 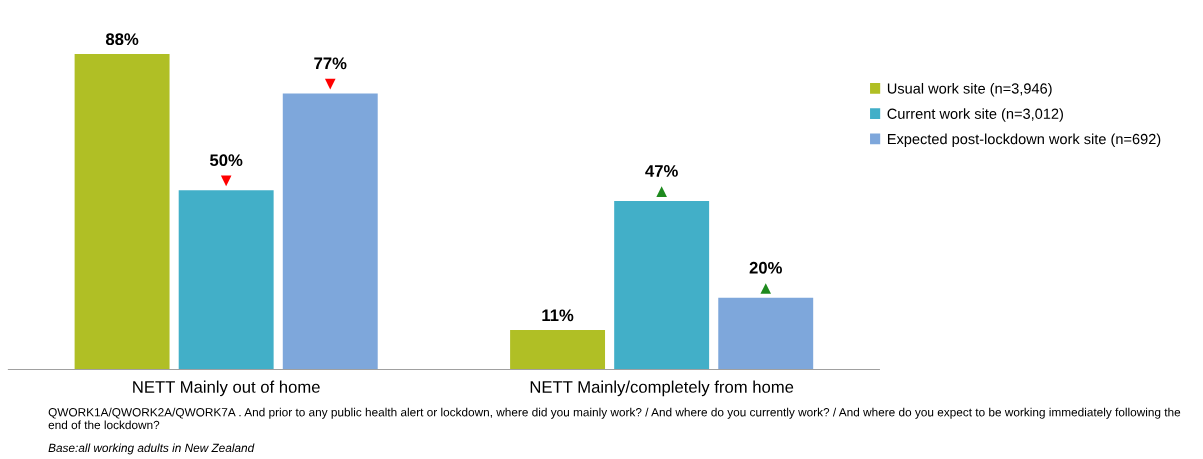 What do you see at coordinates (975, 115) in the screenshot?
I see `legend-label: Current work site (n=3,012)` at bounding box center [975, 115].